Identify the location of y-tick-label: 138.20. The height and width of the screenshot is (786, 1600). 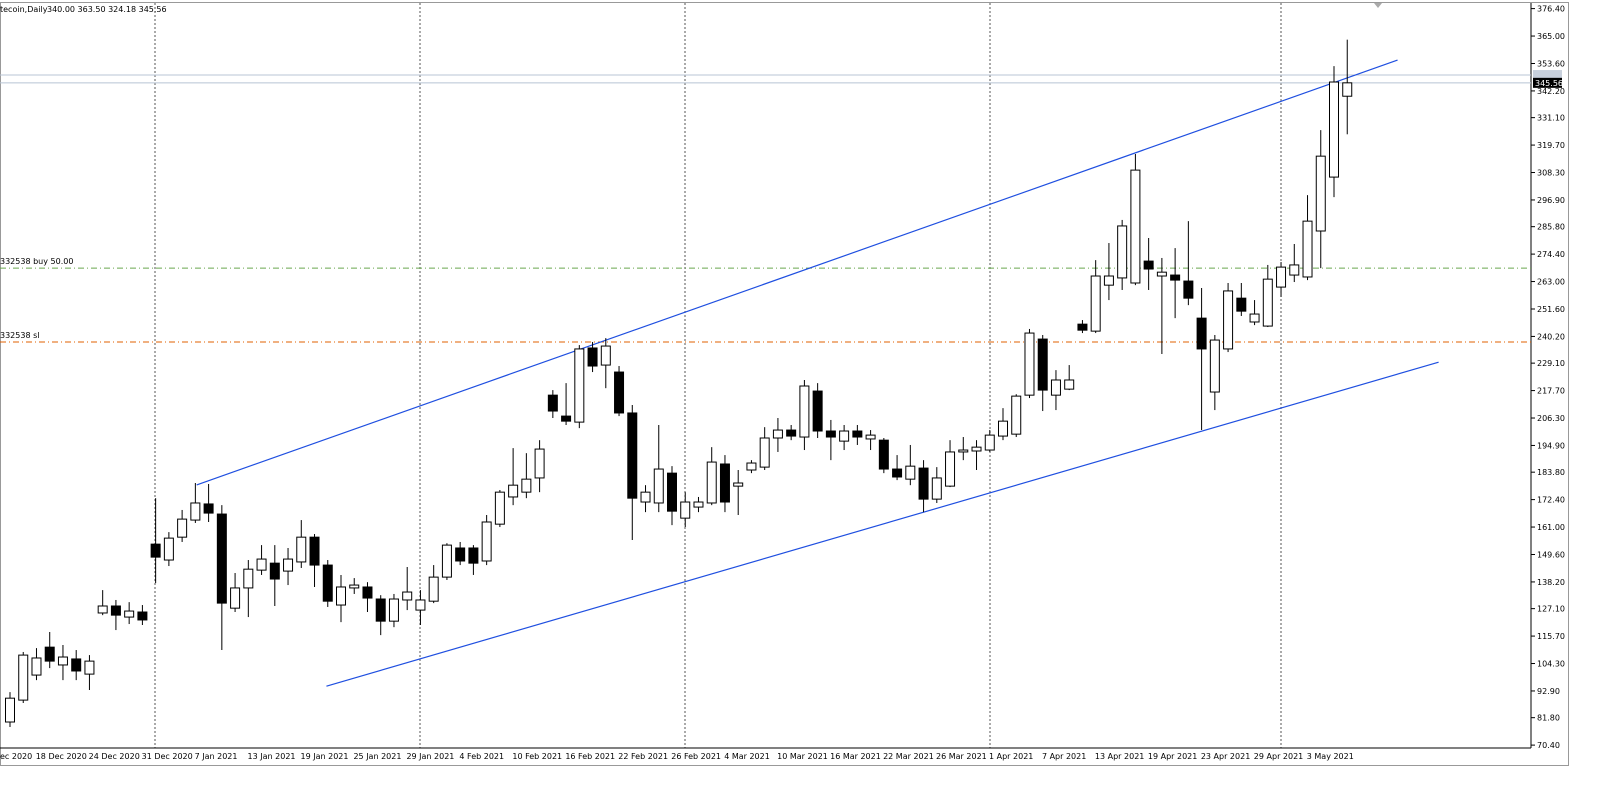
(1551, 582).